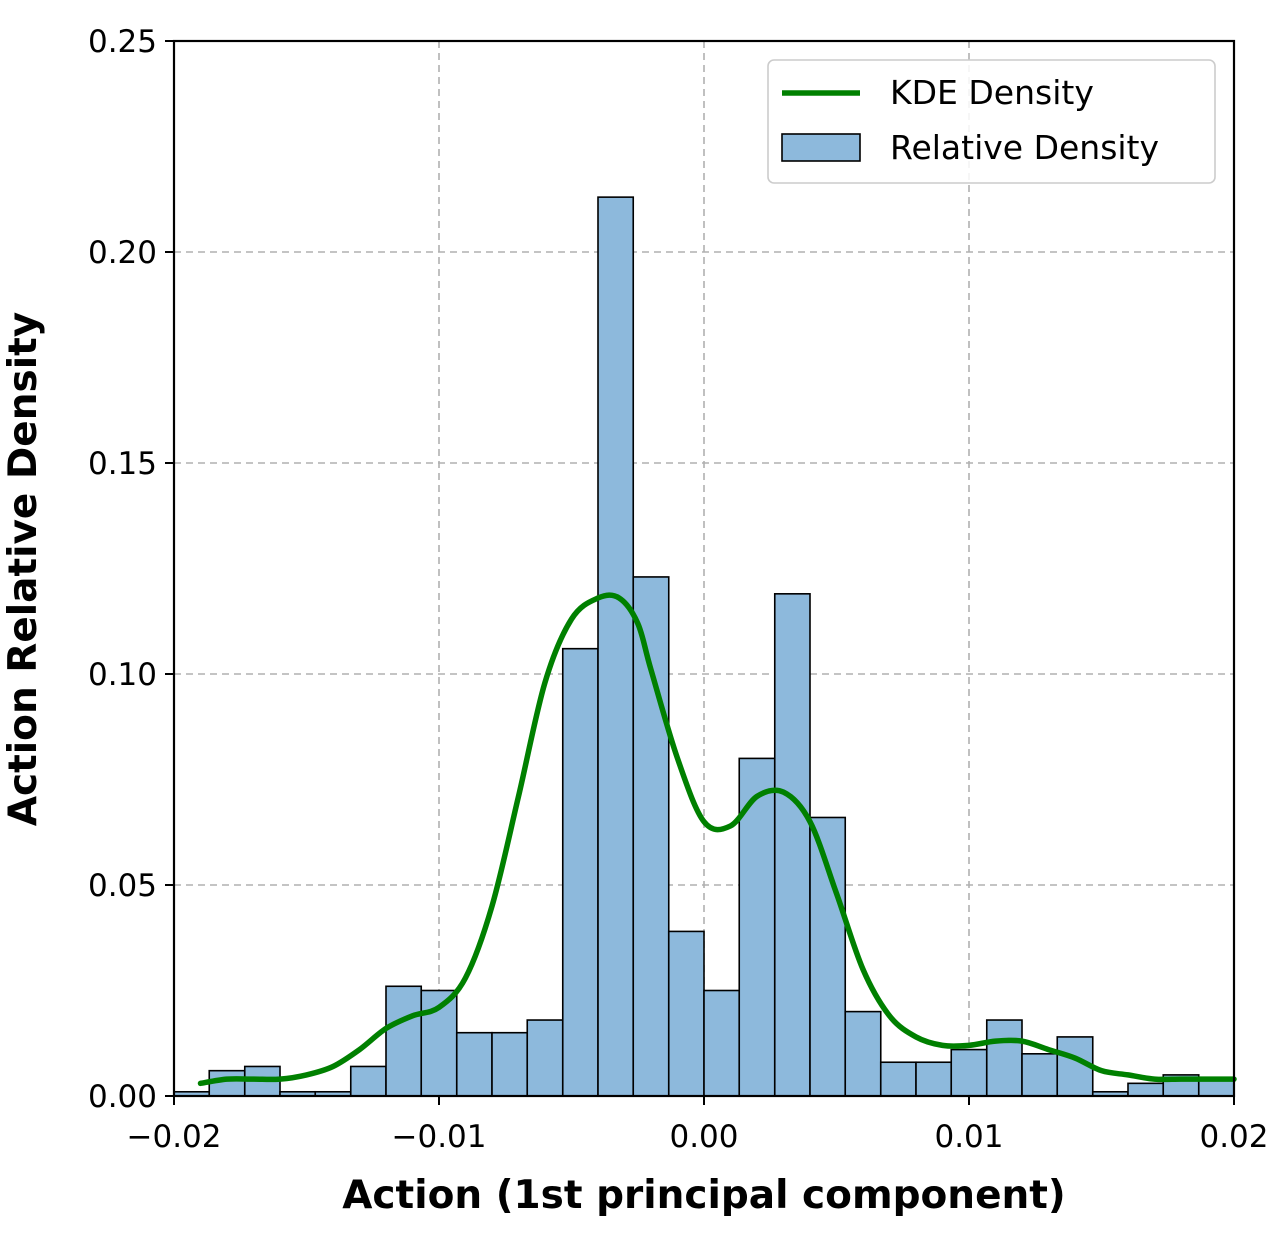  Describe the element at coordinates (821, 147) in the screenshot. I see `legend-hist-swatch` at that location.